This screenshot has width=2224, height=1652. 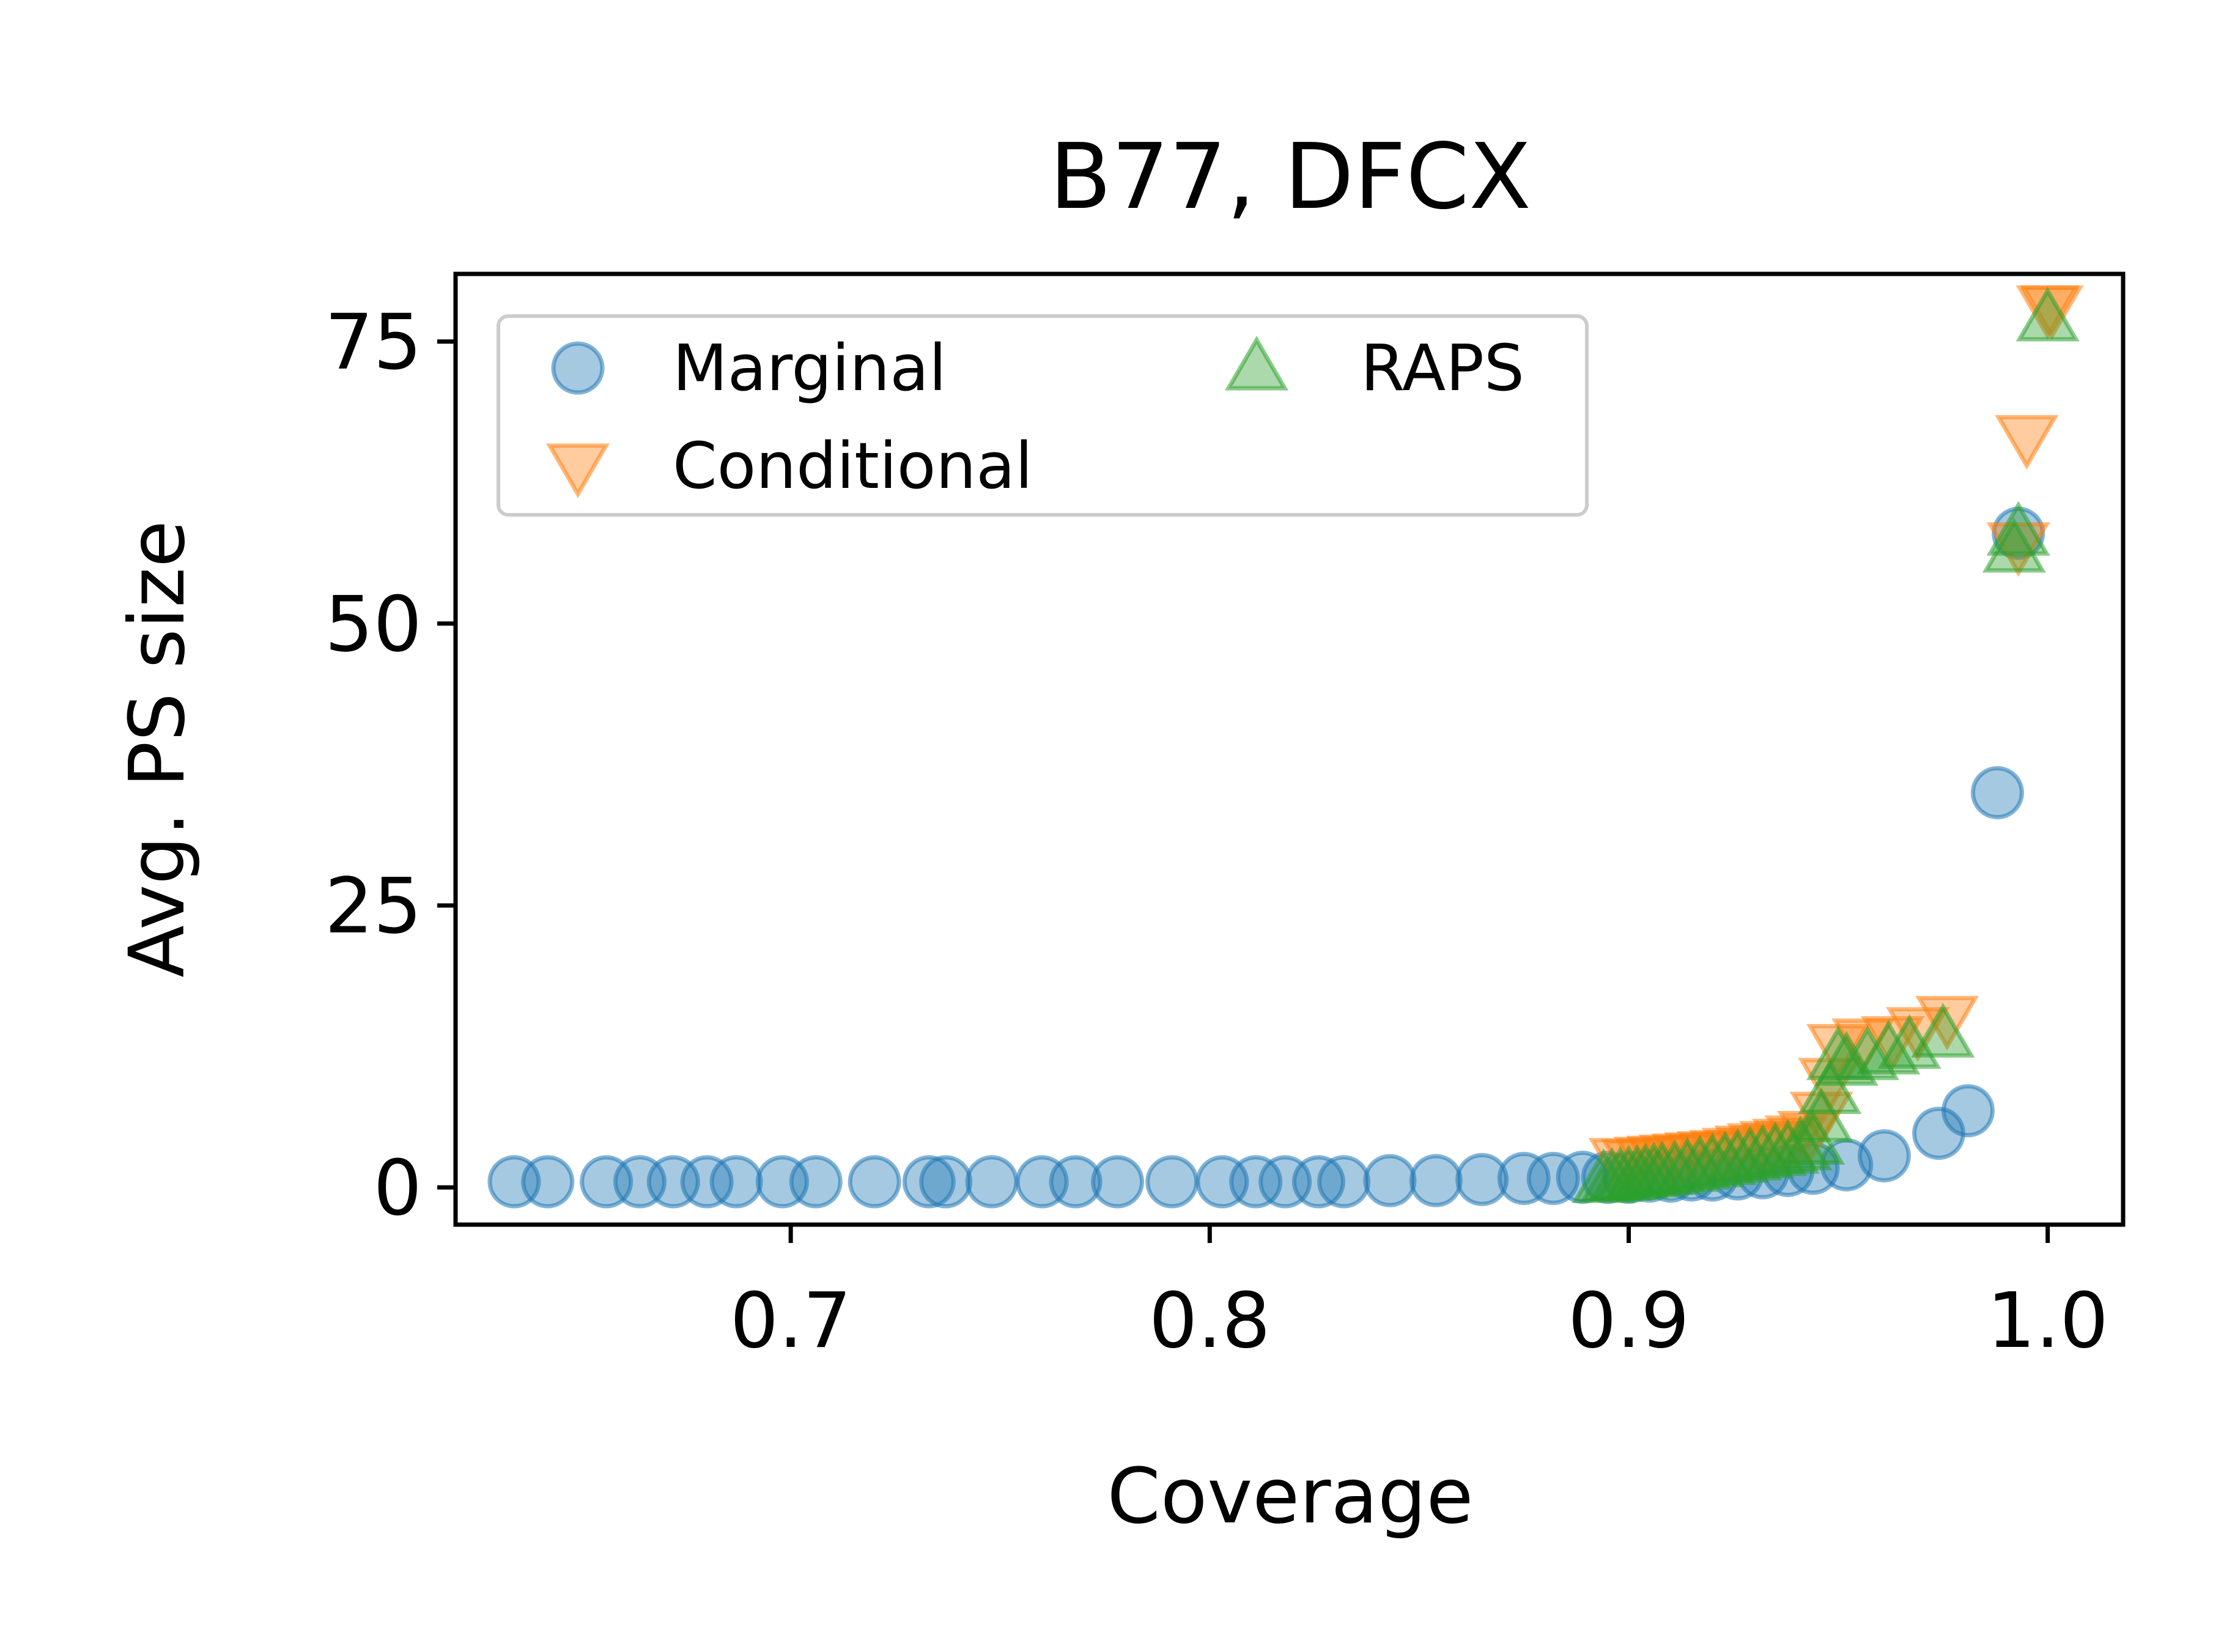 I want to click on legend-frame, so click(x=1043, y=415).